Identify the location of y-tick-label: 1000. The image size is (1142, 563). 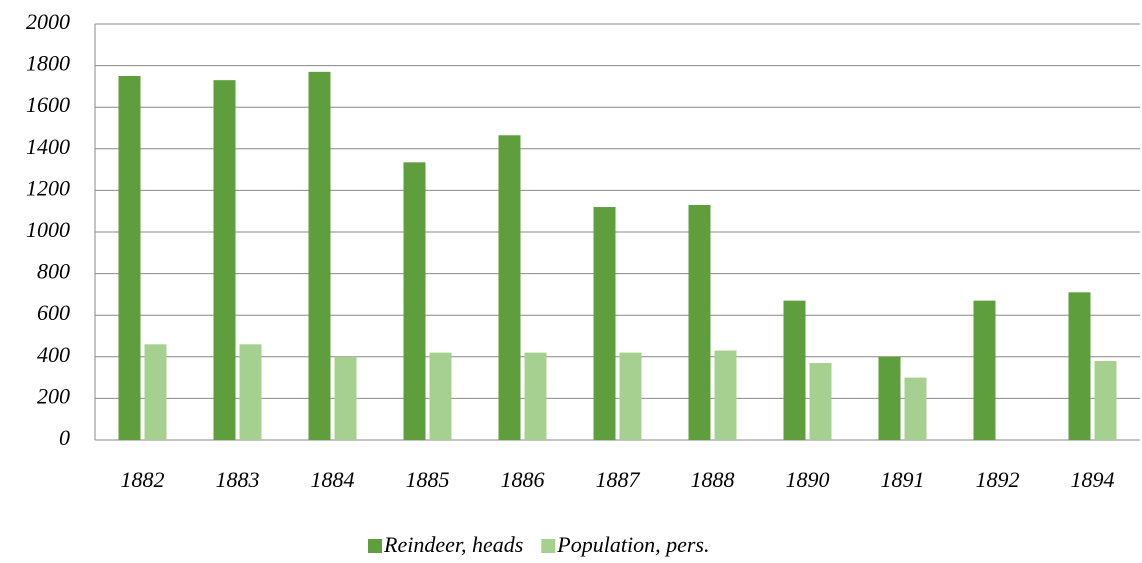
(48, 229).